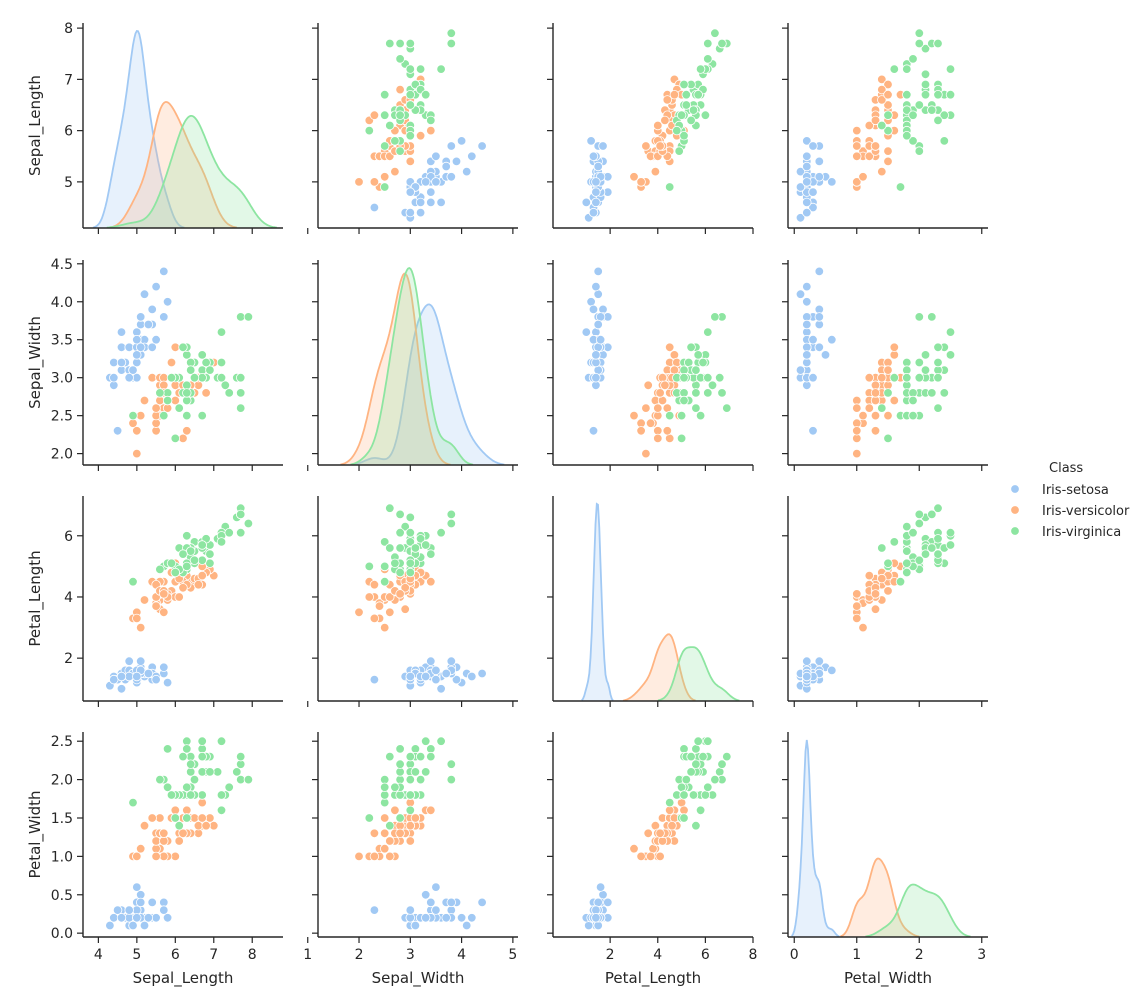 The height and width of the screenshot is (1000, 1146). What do you see at coordinates (885, 128) in the screenshot?
I see `panel-Sepal_Length-vs-Petal_Width` at bounding box center [885, 128].